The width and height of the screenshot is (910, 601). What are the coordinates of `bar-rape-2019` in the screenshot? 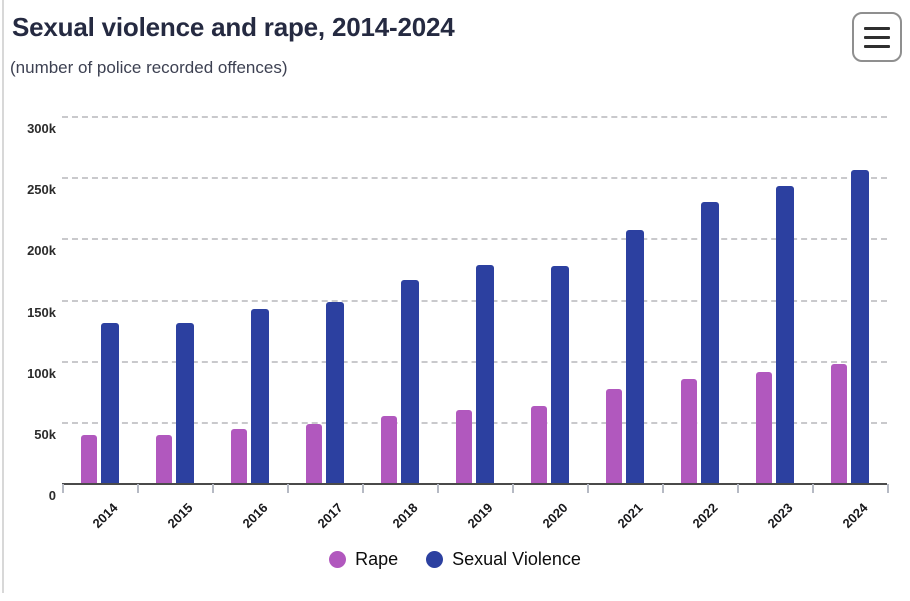 It's located at (463, 446).